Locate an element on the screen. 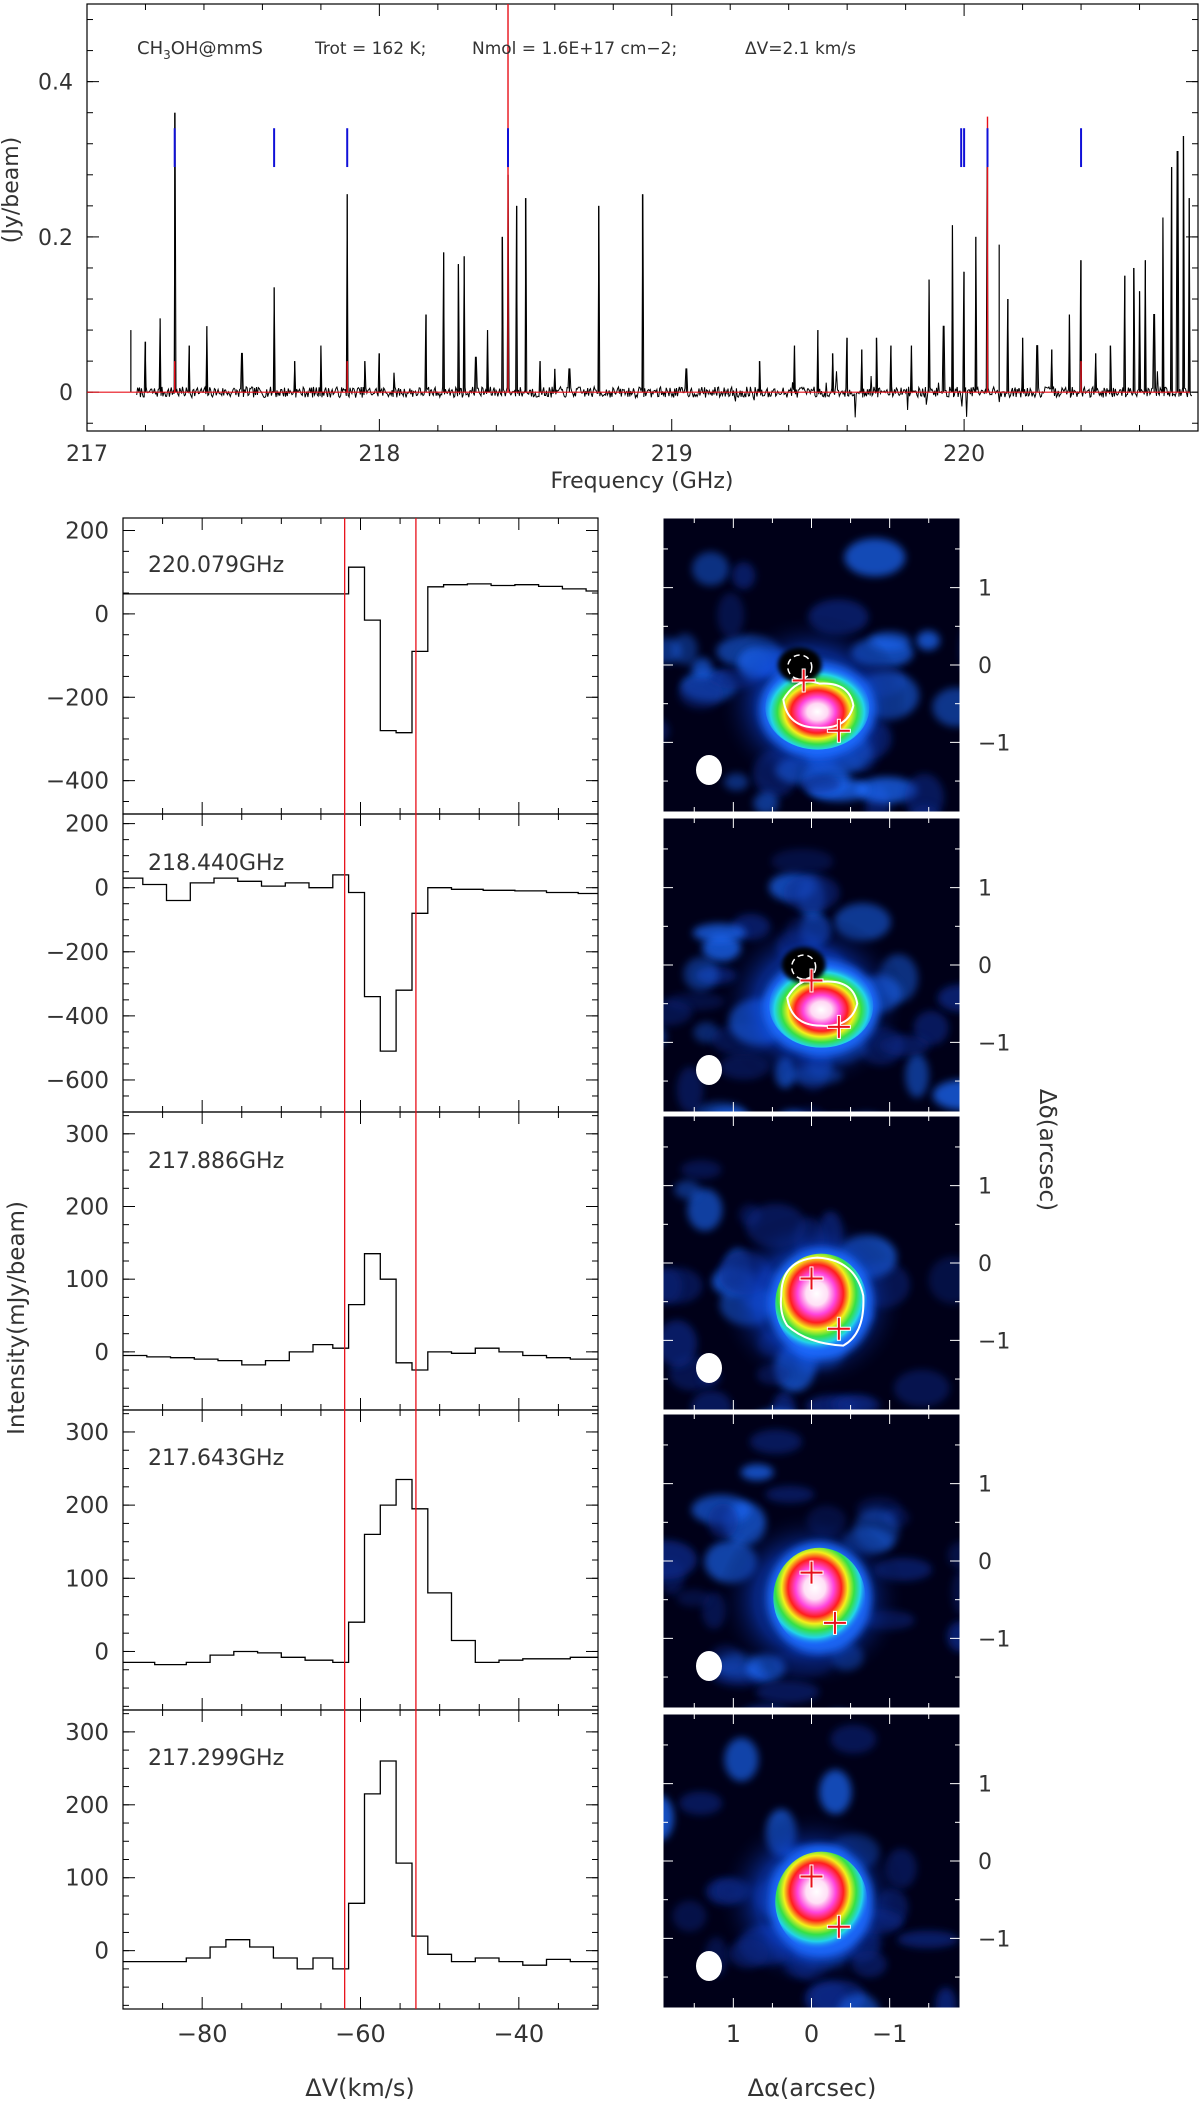  y-tick-label: 100 is located at coordinates (87, 1280).